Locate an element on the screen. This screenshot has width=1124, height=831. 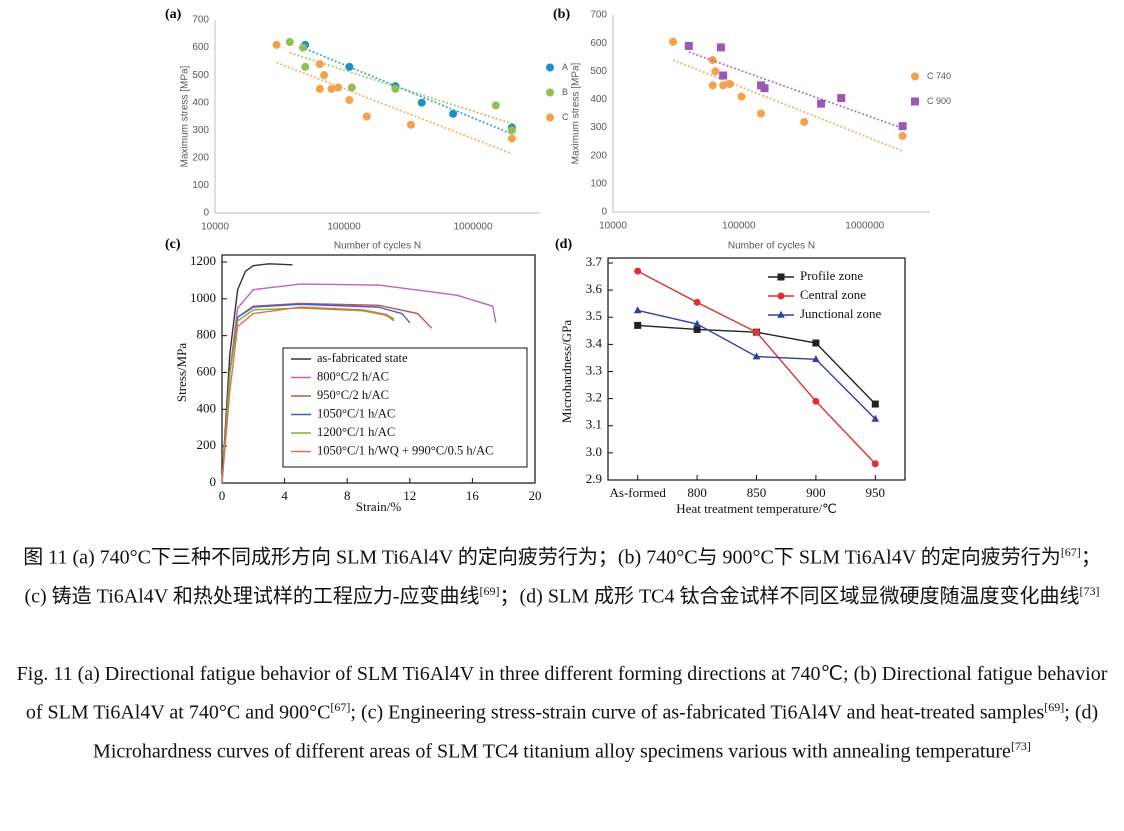
panel-label: (d) is located at coordinates (563, 244).